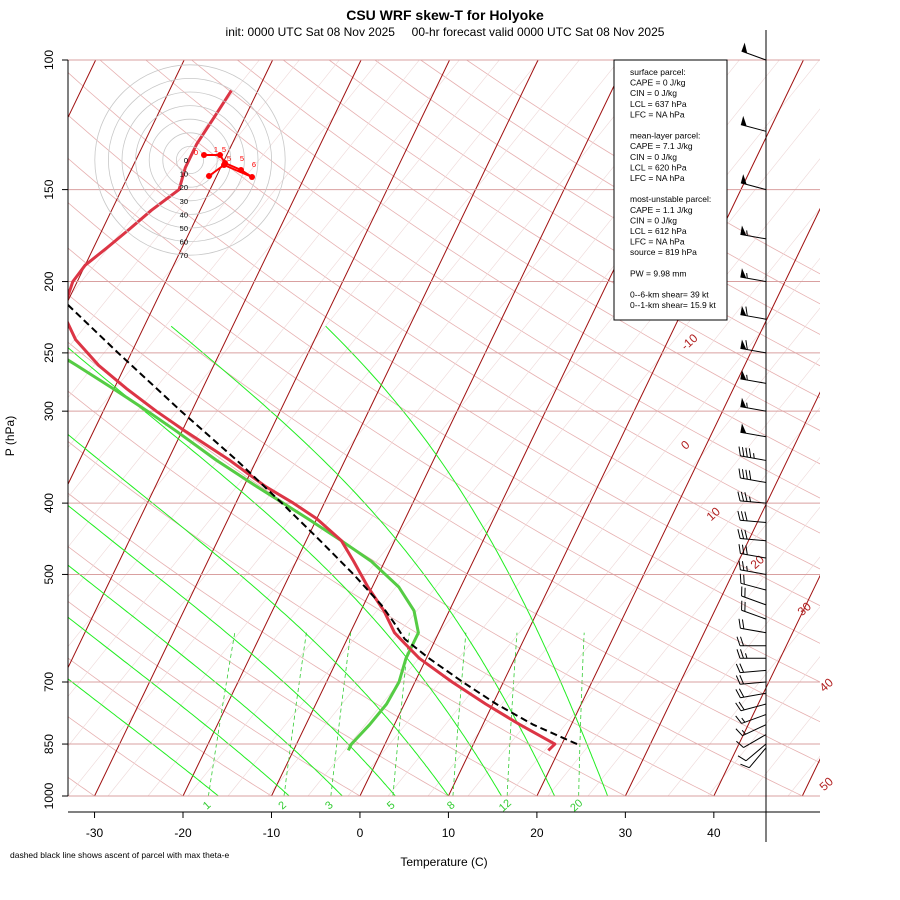 This screenshot has height=900, width=900. I want to click on hodograph-ring-label: 10, so click(184, 174).